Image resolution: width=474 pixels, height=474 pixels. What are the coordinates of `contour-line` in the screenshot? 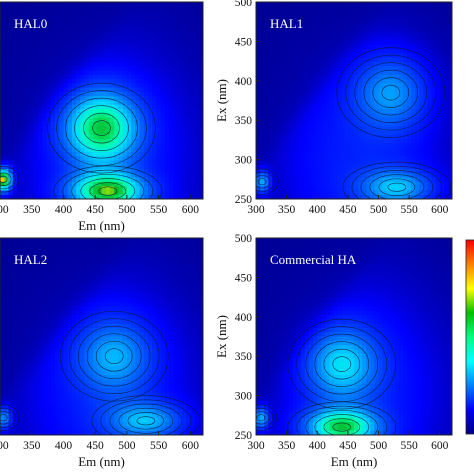 It's located at (101, 128).